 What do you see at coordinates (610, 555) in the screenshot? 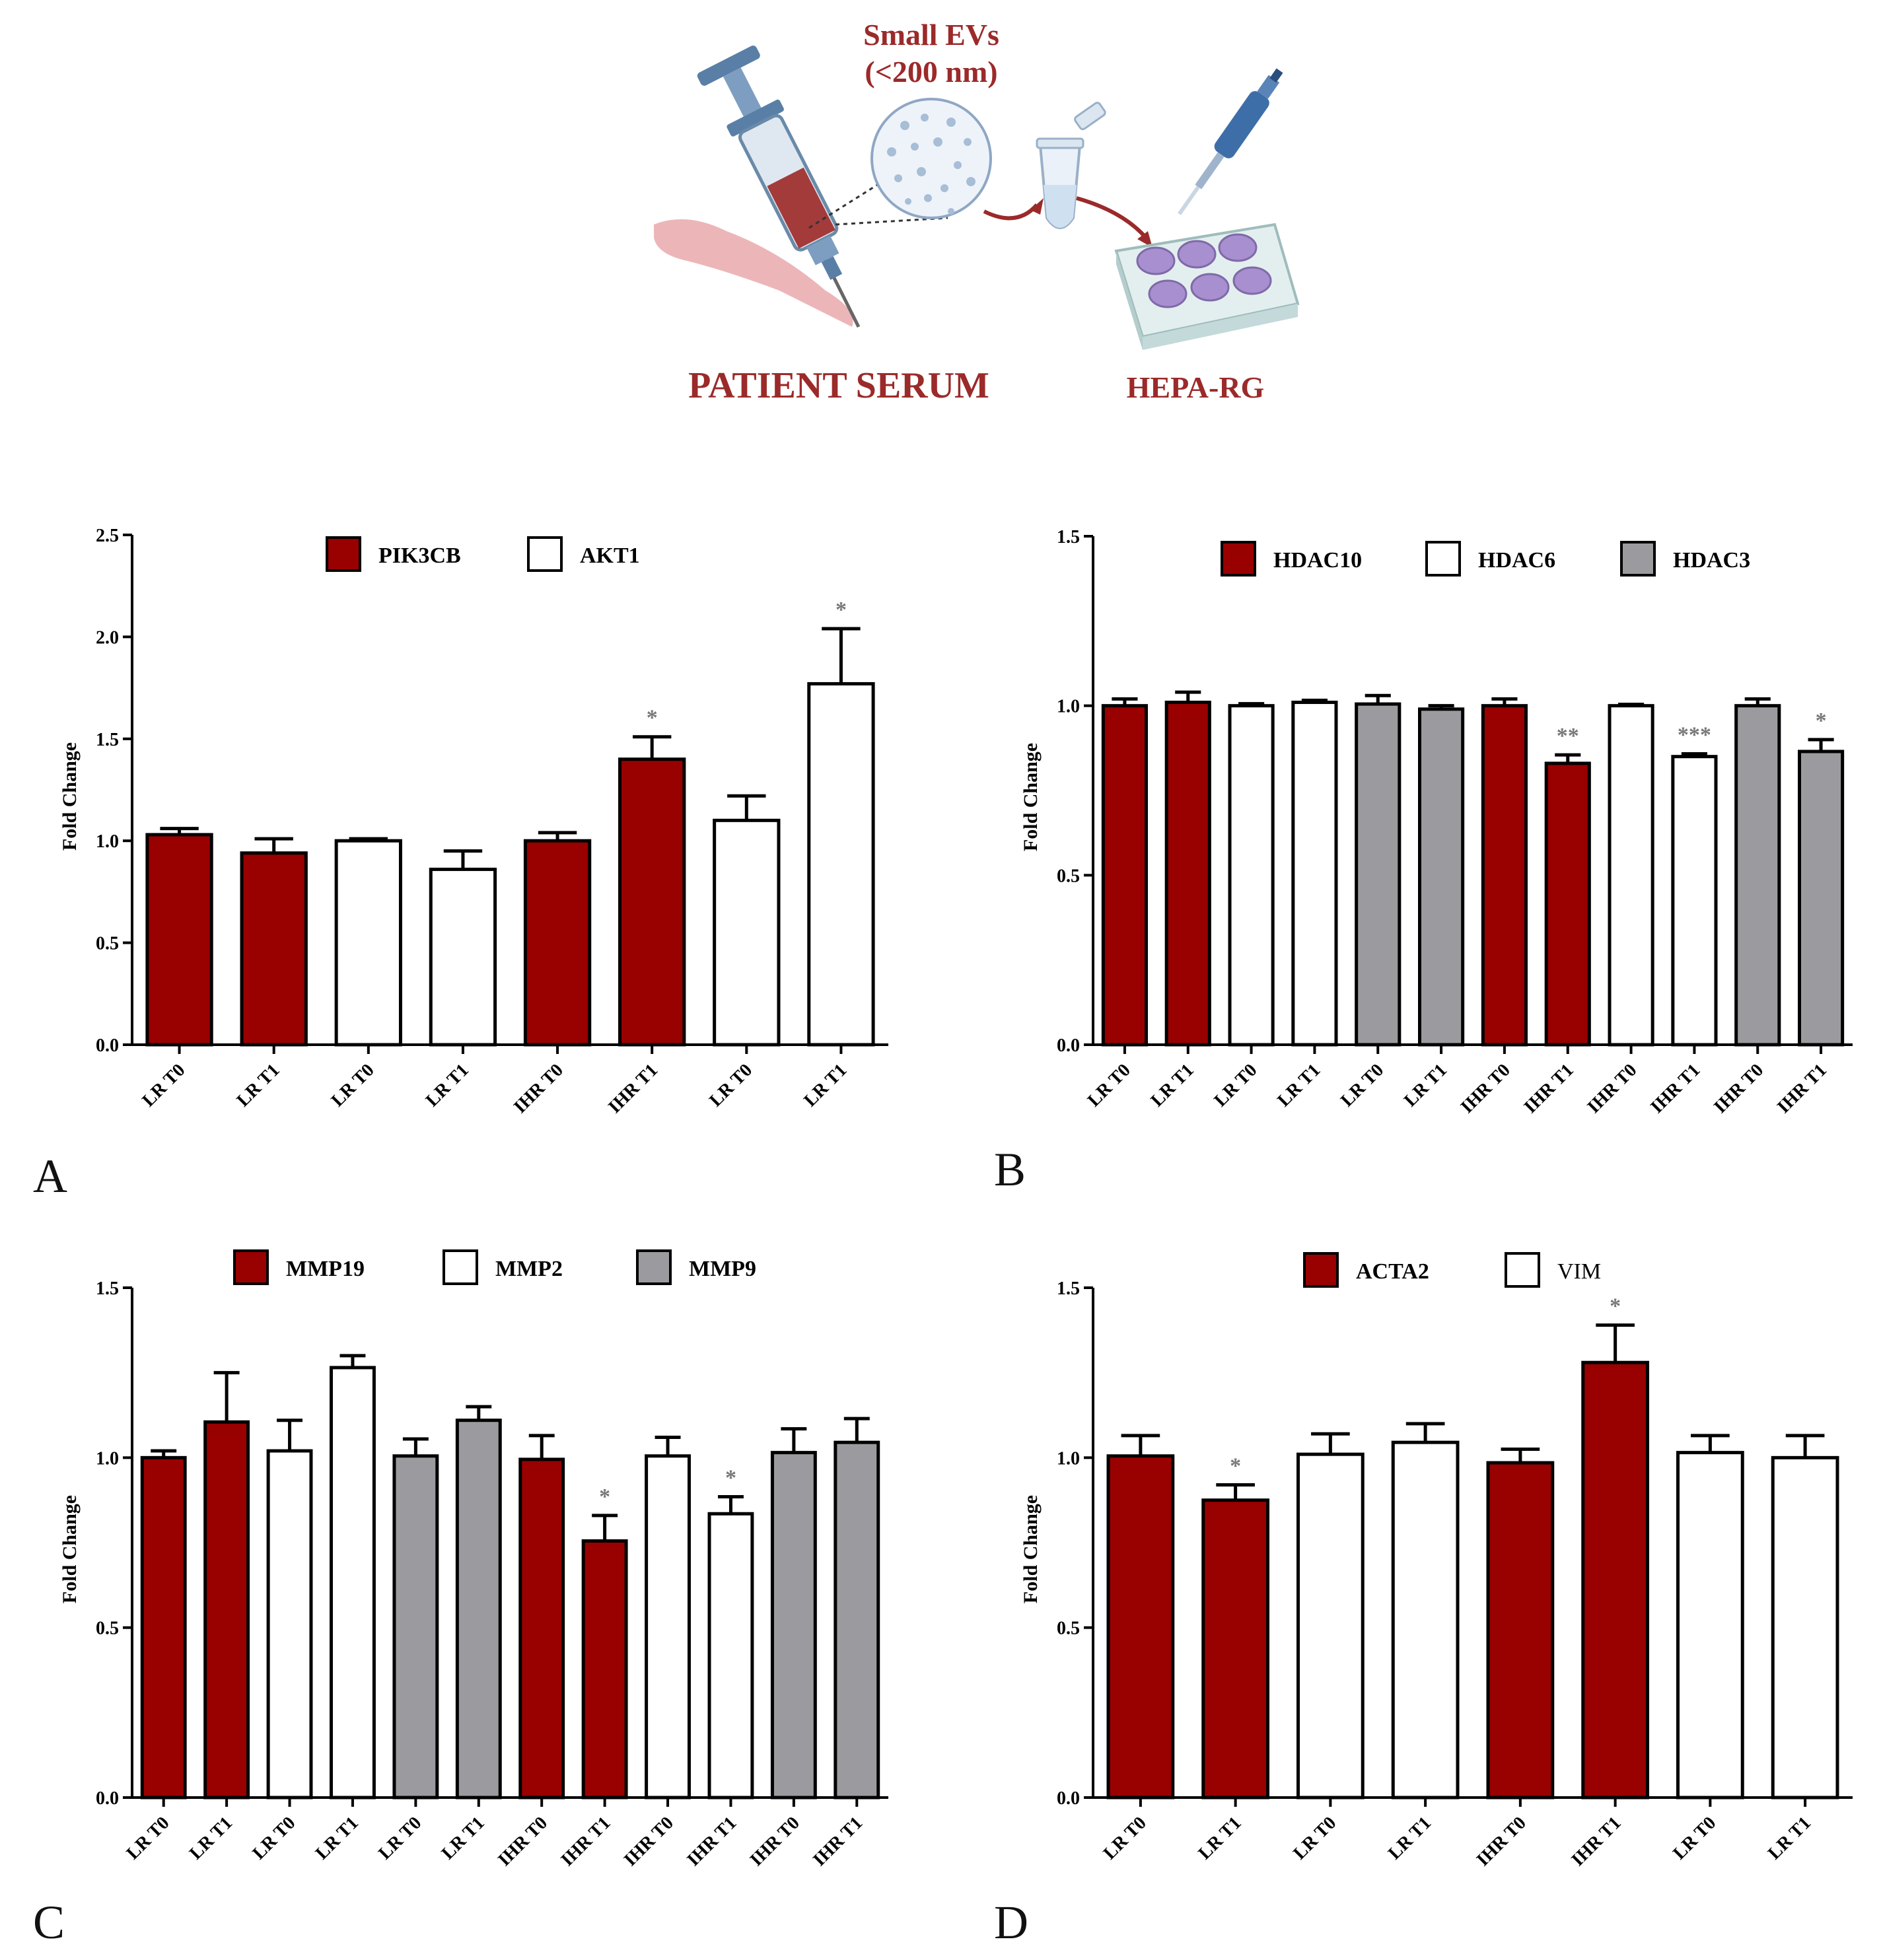
I see `legend-label: AKT1` at bounding box center [610, 555].